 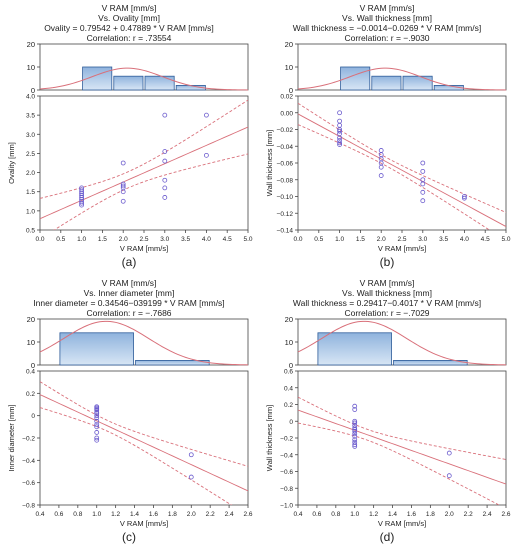 I want to click on scatter-frame, so click(x=144, y=163).